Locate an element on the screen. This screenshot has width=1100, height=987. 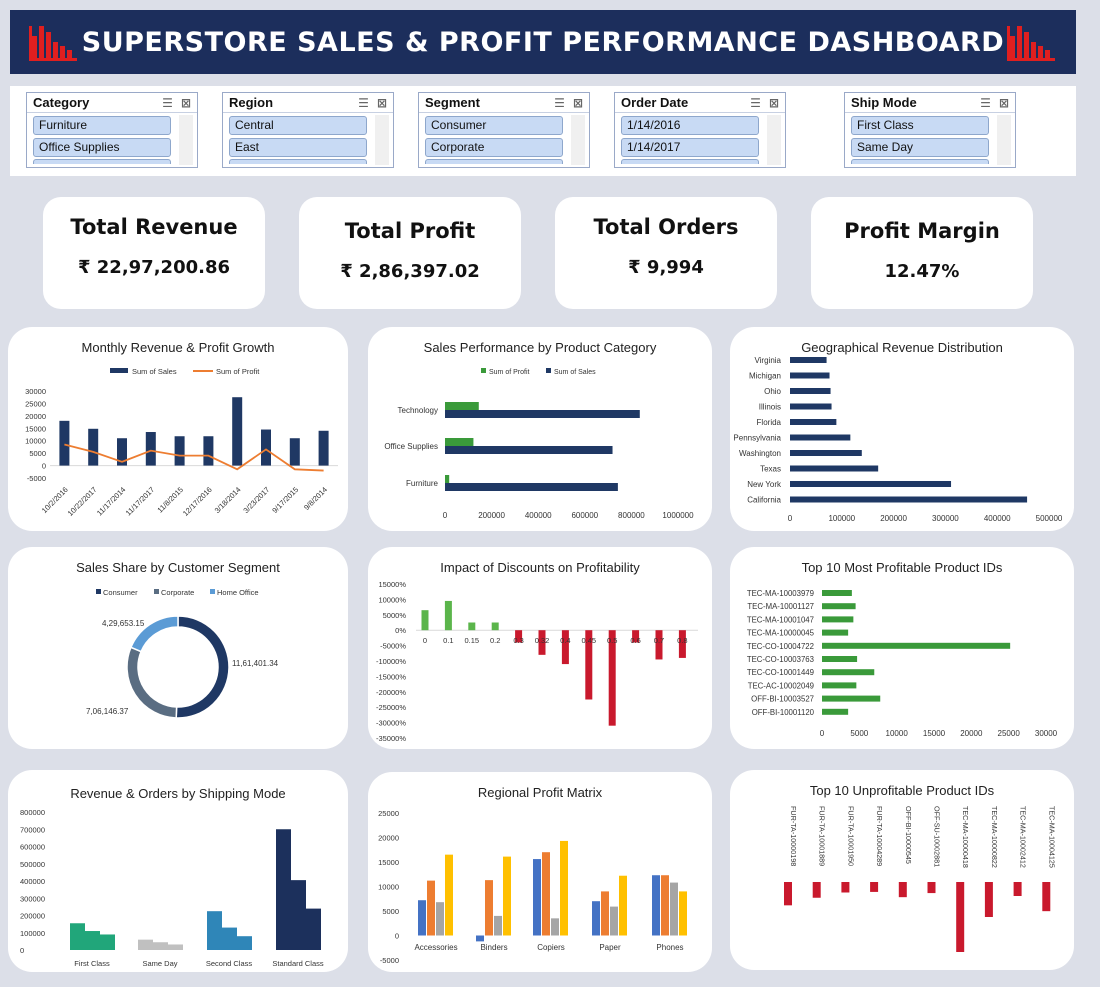
line-sum-of-profit is located at coordinates (194, 457).